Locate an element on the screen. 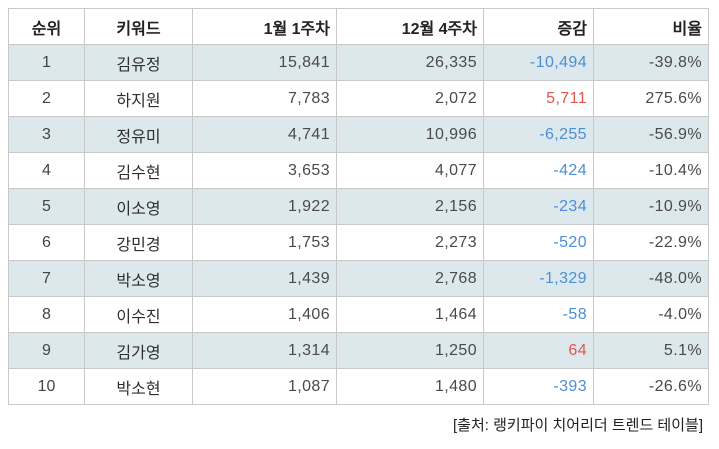  table-row: 7 박소영 1,439 2,768 -1,329 -48.0% is located at coordinates (358, 278).